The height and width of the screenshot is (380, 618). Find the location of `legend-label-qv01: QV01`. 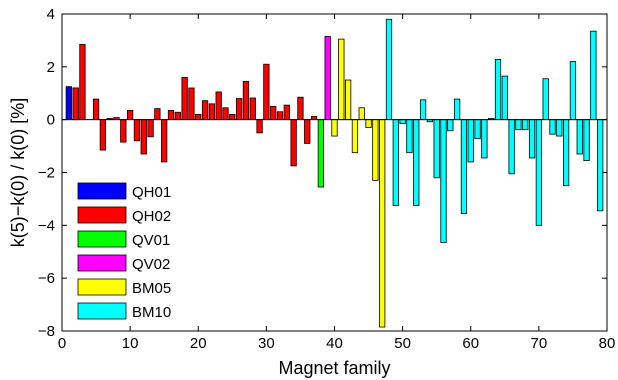

legend-label-qv01: QV01 is located at coordinates (151, 240).